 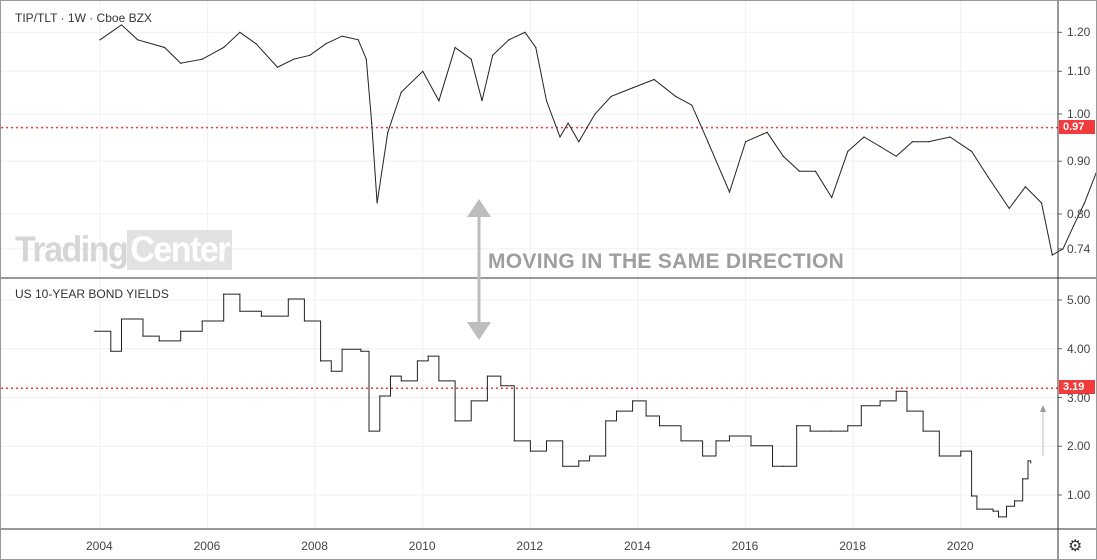 What do you see at coordinates (207, 546) in the screenshot?
I see `x-tick-label: 2006` at bounding box center [207, 546].